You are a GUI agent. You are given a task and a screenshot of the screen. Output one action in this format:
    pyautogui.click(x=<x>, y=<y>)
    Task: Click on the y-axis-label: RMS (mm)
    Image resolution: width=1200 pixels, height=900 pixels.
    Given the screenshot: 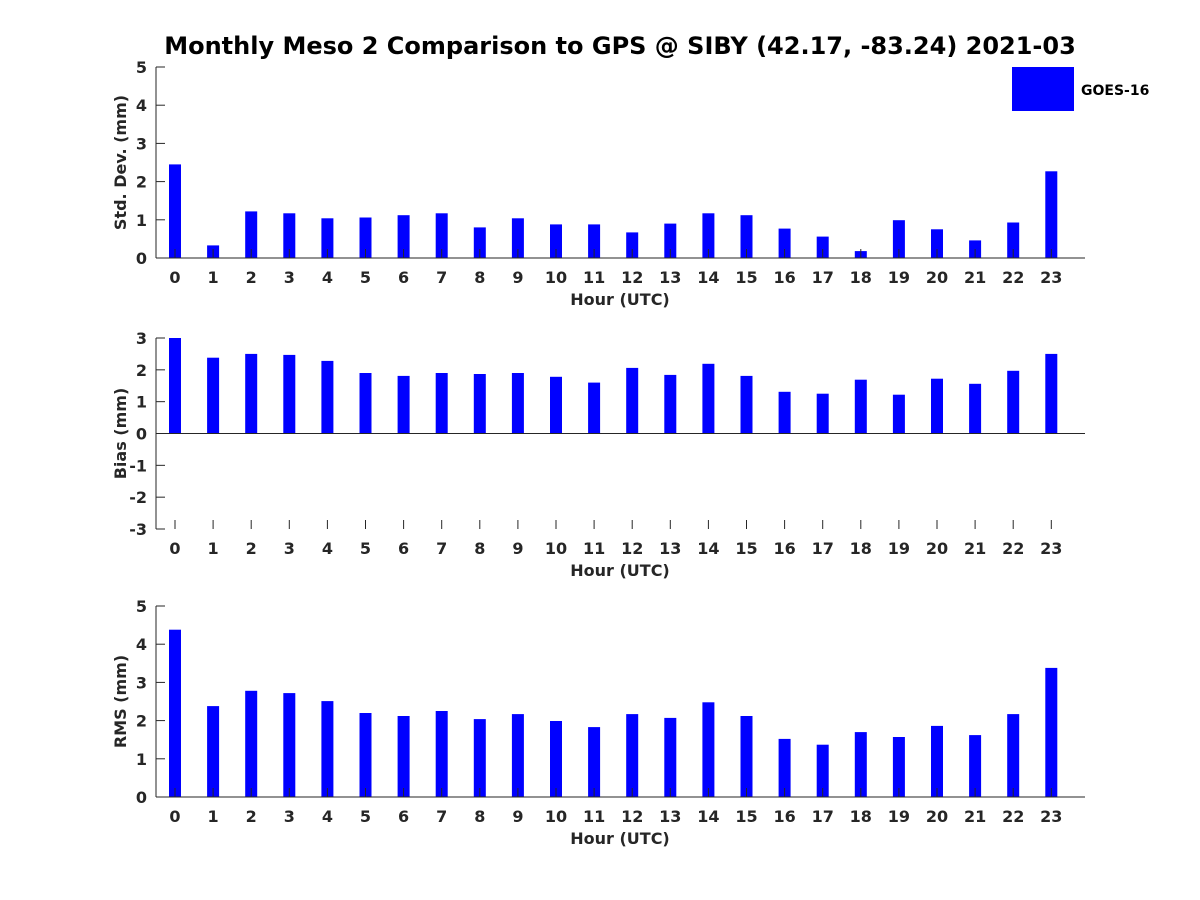 What is the action you would take?
    pyautogui.click(x=120, y=701)
    